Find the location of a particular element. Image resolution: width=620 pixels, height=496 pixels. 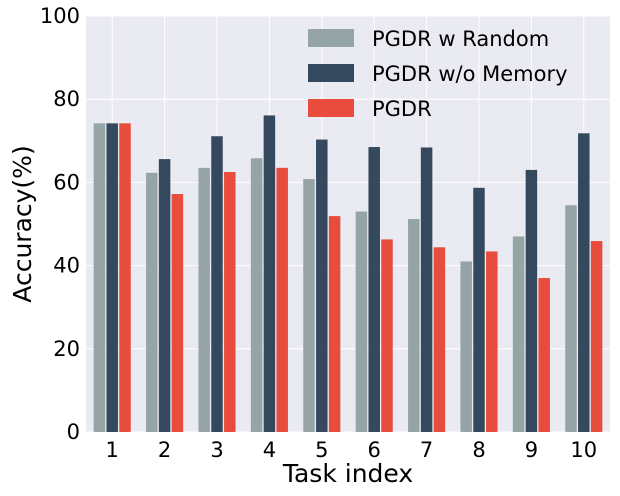

legend-label-1: PGDR w Random is located at coordinates (460, 39).